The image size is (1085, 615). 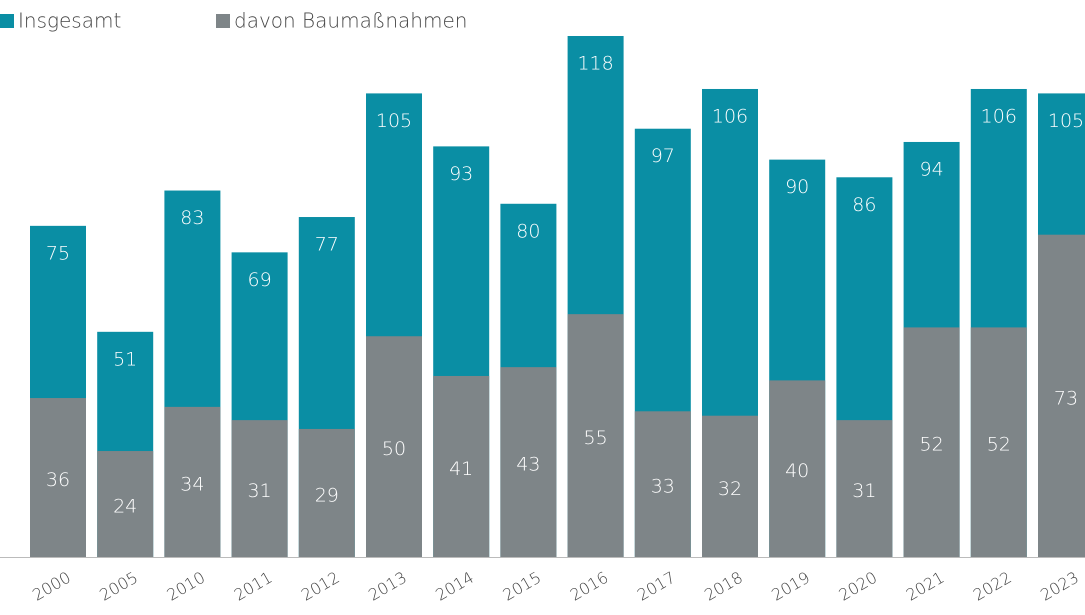 What do you see at coordinates (58, 253) in the screenshot?
I see `value-label: 75` at bounding box center [58, 253].